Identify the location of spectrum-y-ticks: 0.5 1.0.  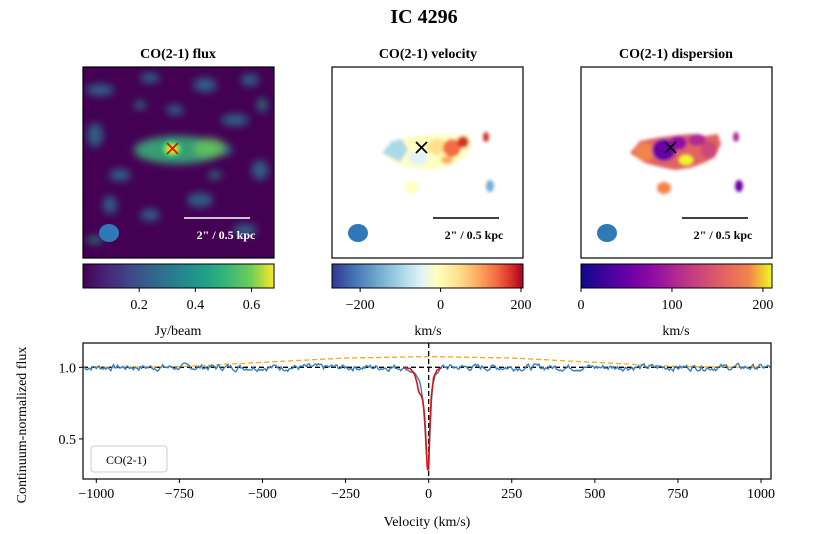
(71, 404).